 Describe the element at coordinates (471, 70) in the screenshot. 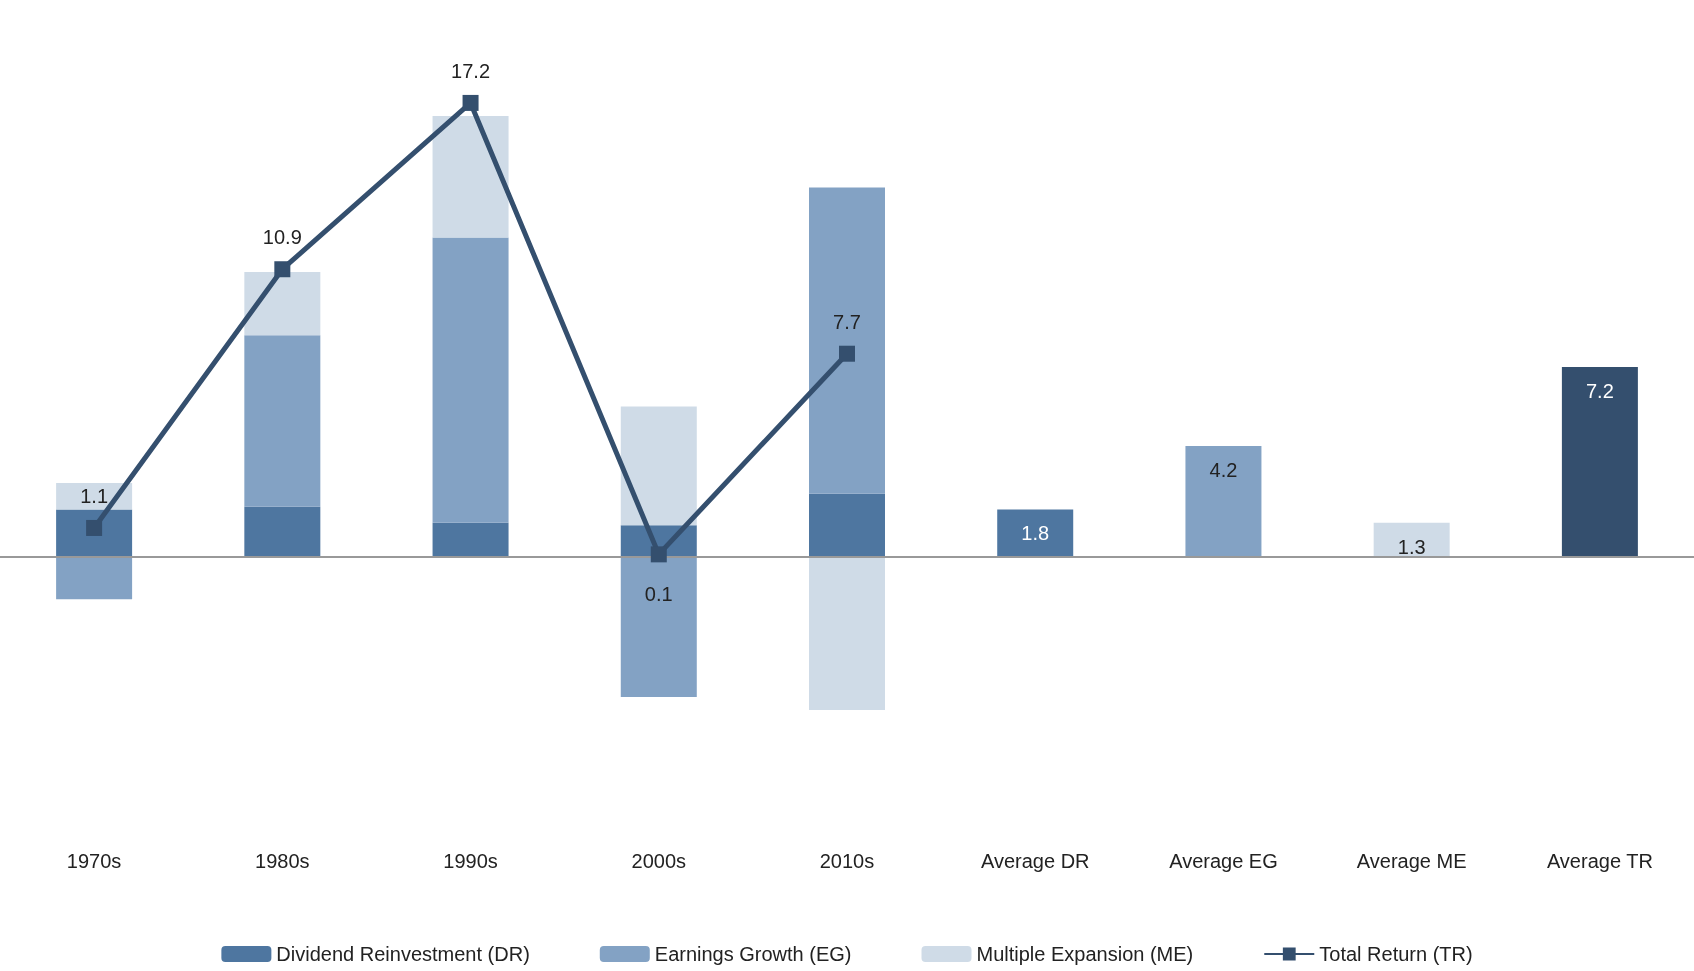

I see `data-label: 17.2` at that location.